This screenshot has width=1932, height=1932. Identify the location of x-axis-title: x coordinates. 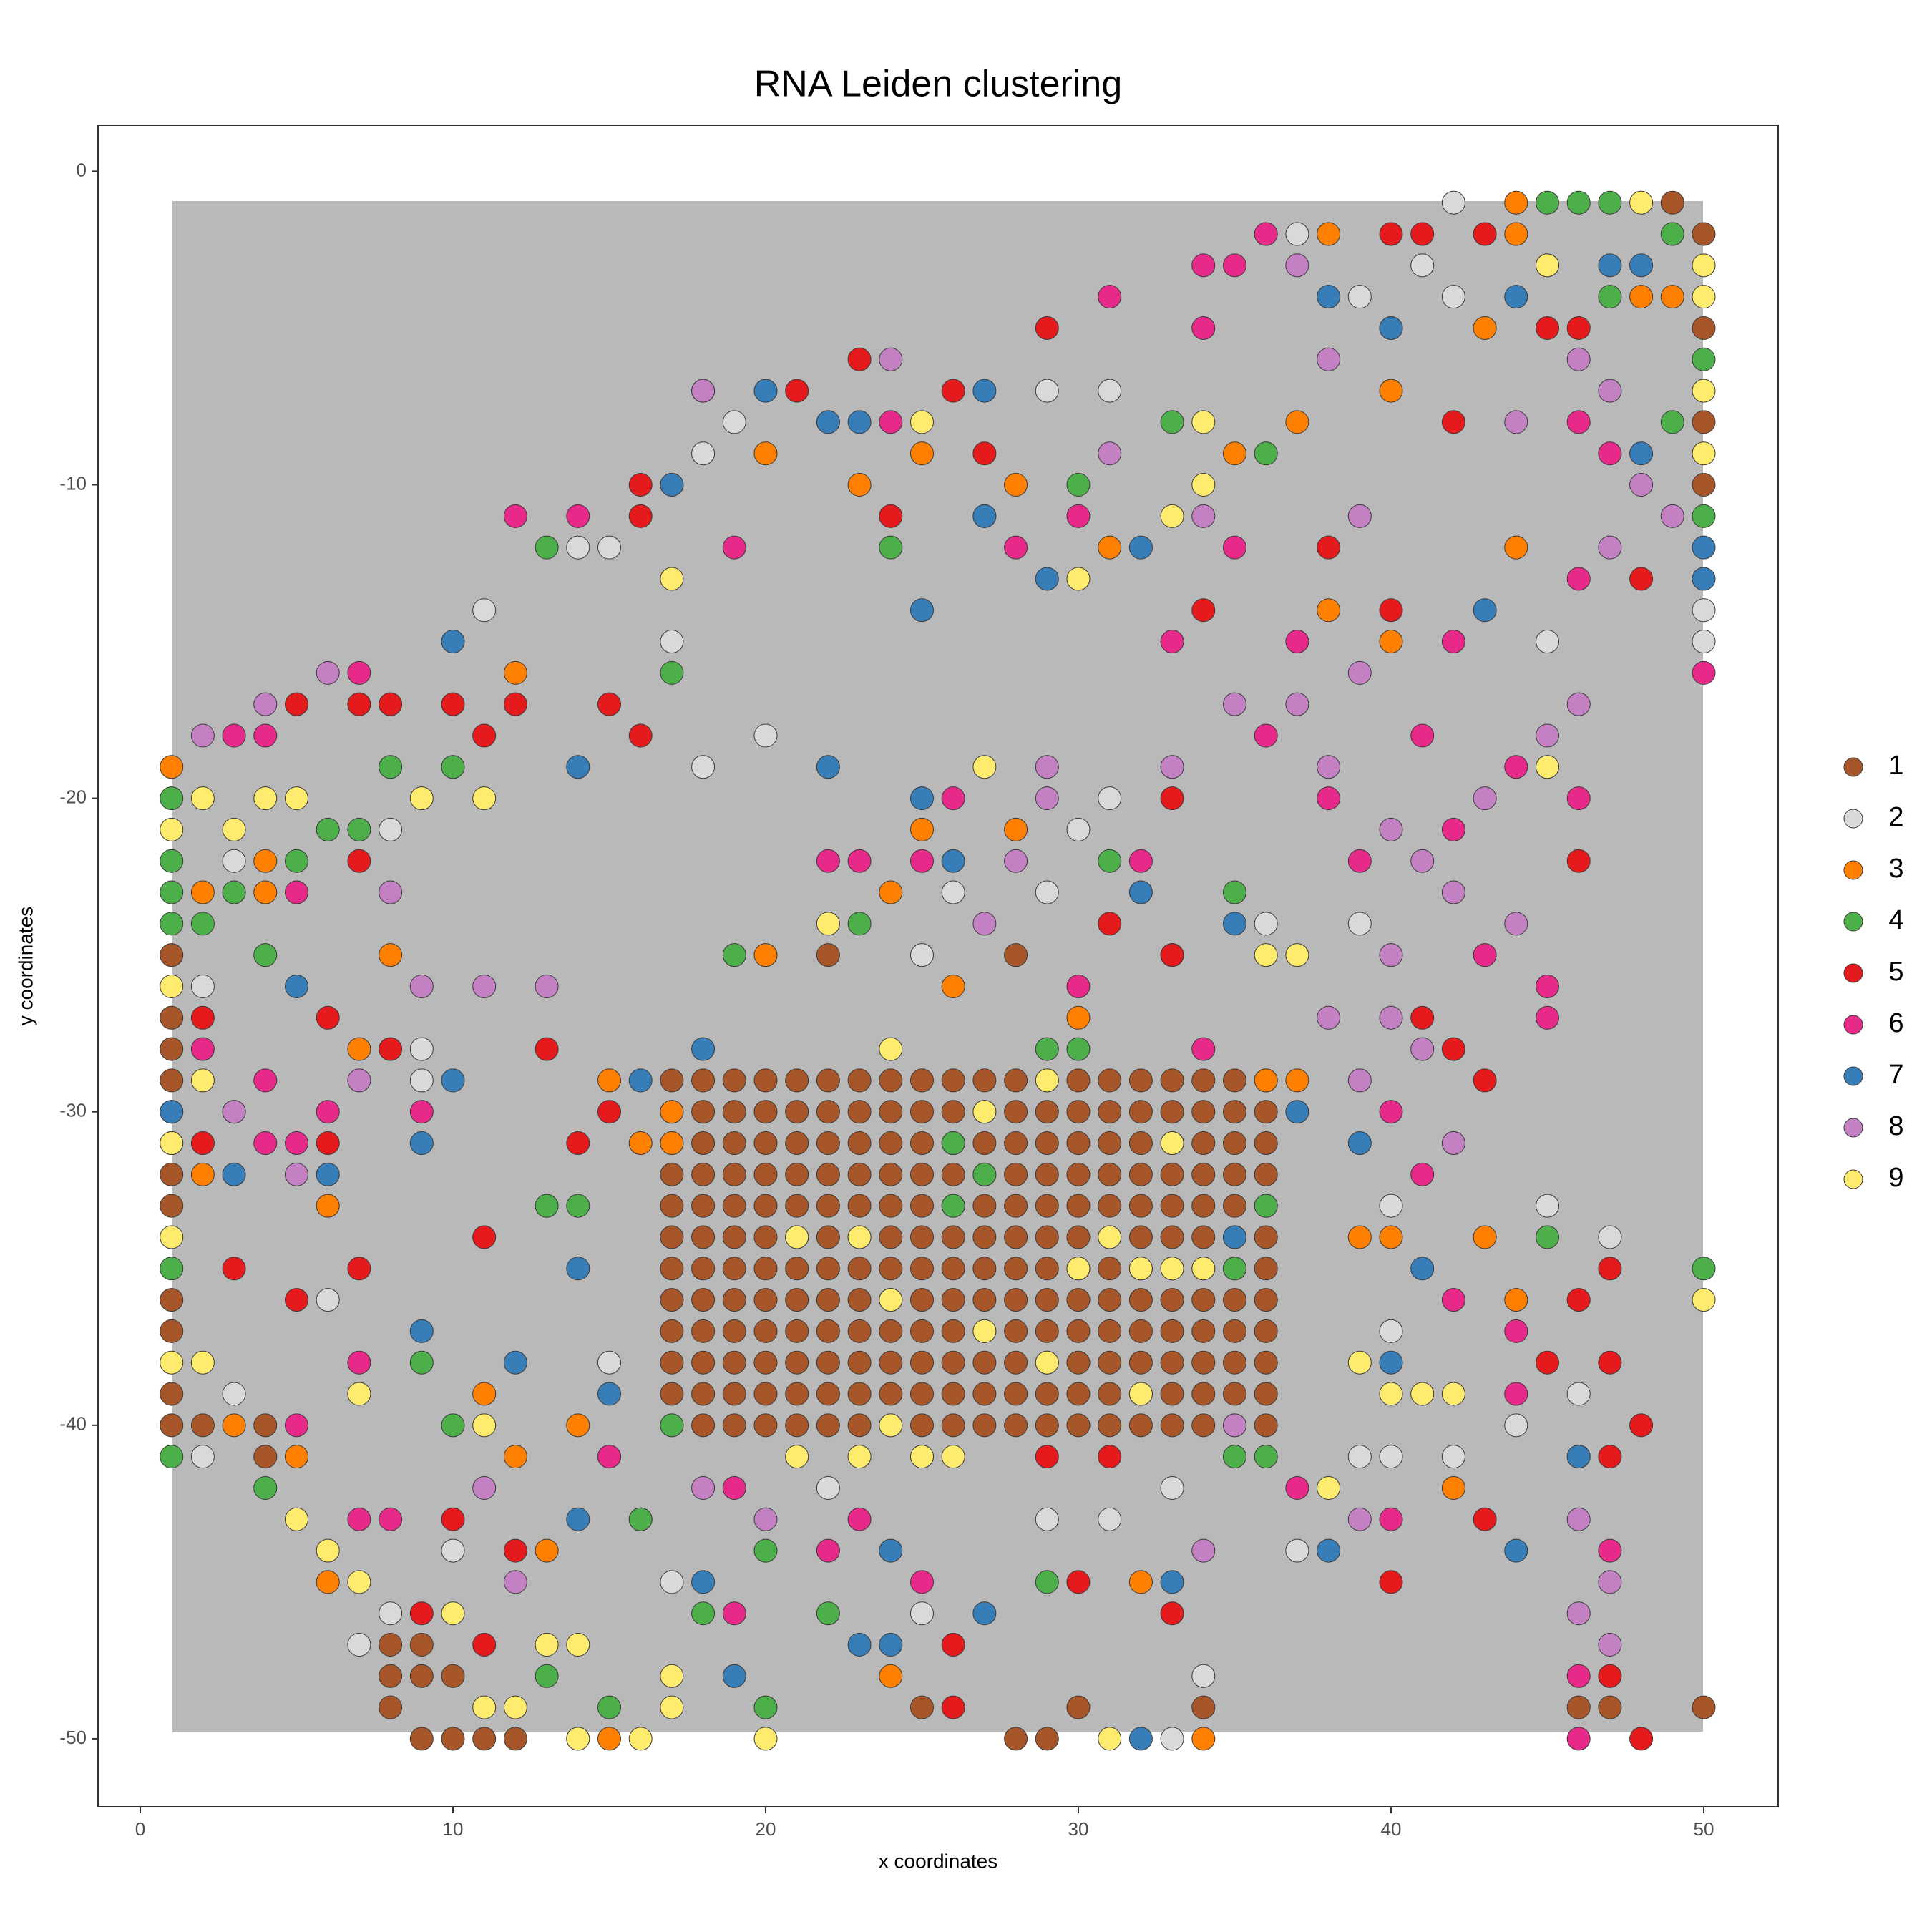
(938, 1861).